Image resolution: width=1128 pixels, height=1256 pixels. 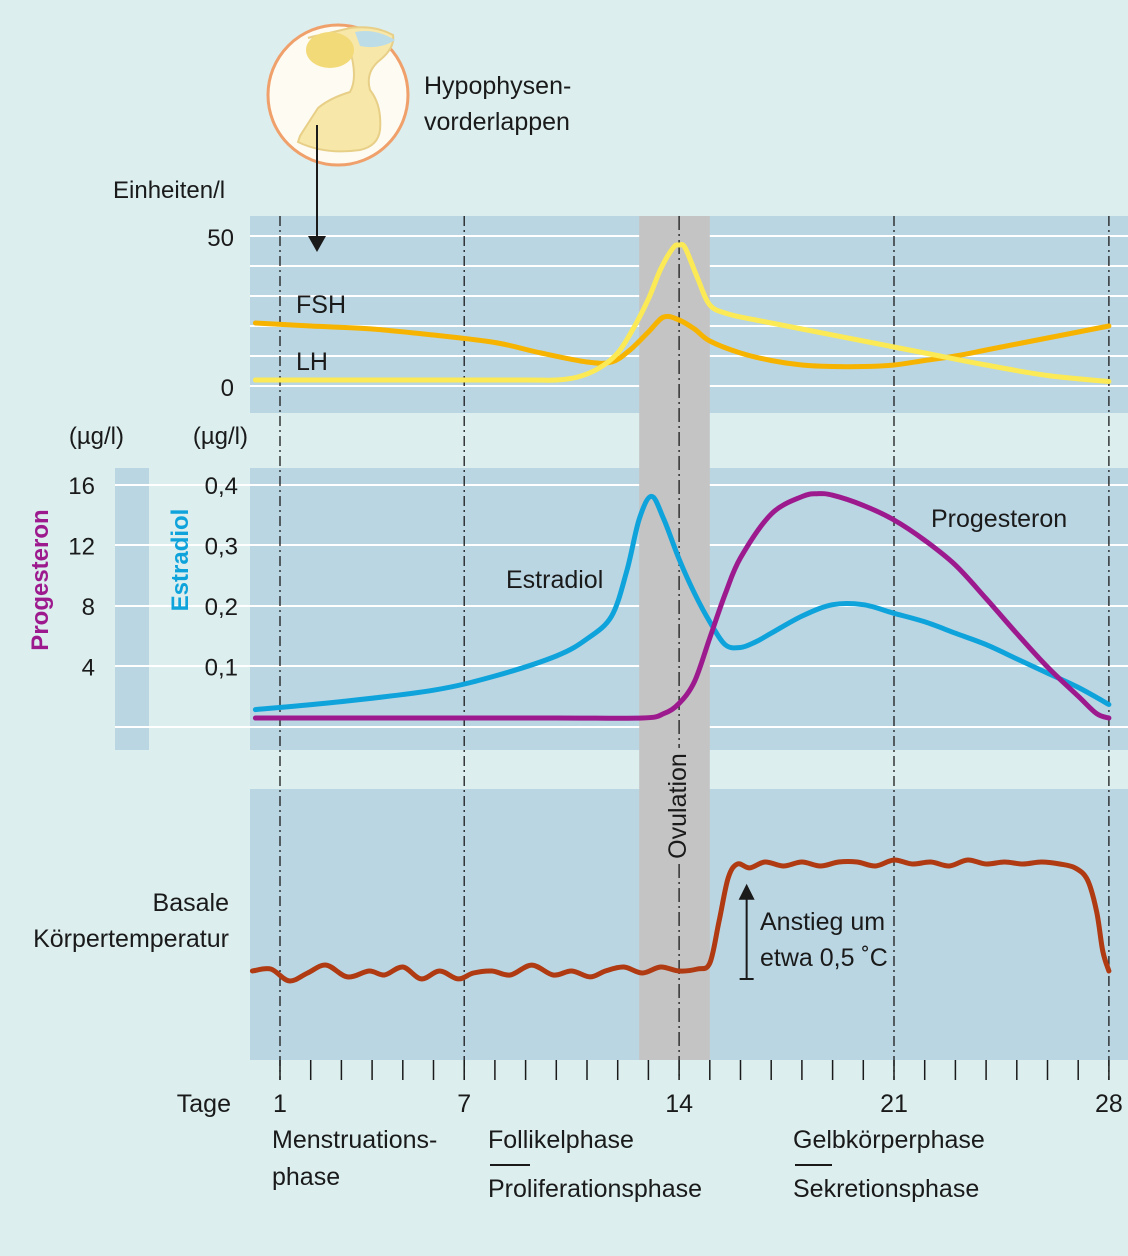 What do you see at coordinates (81, 486) in the screenshot?
I see `progesteron-tick-16: 16` at bounding box center [81, 486].